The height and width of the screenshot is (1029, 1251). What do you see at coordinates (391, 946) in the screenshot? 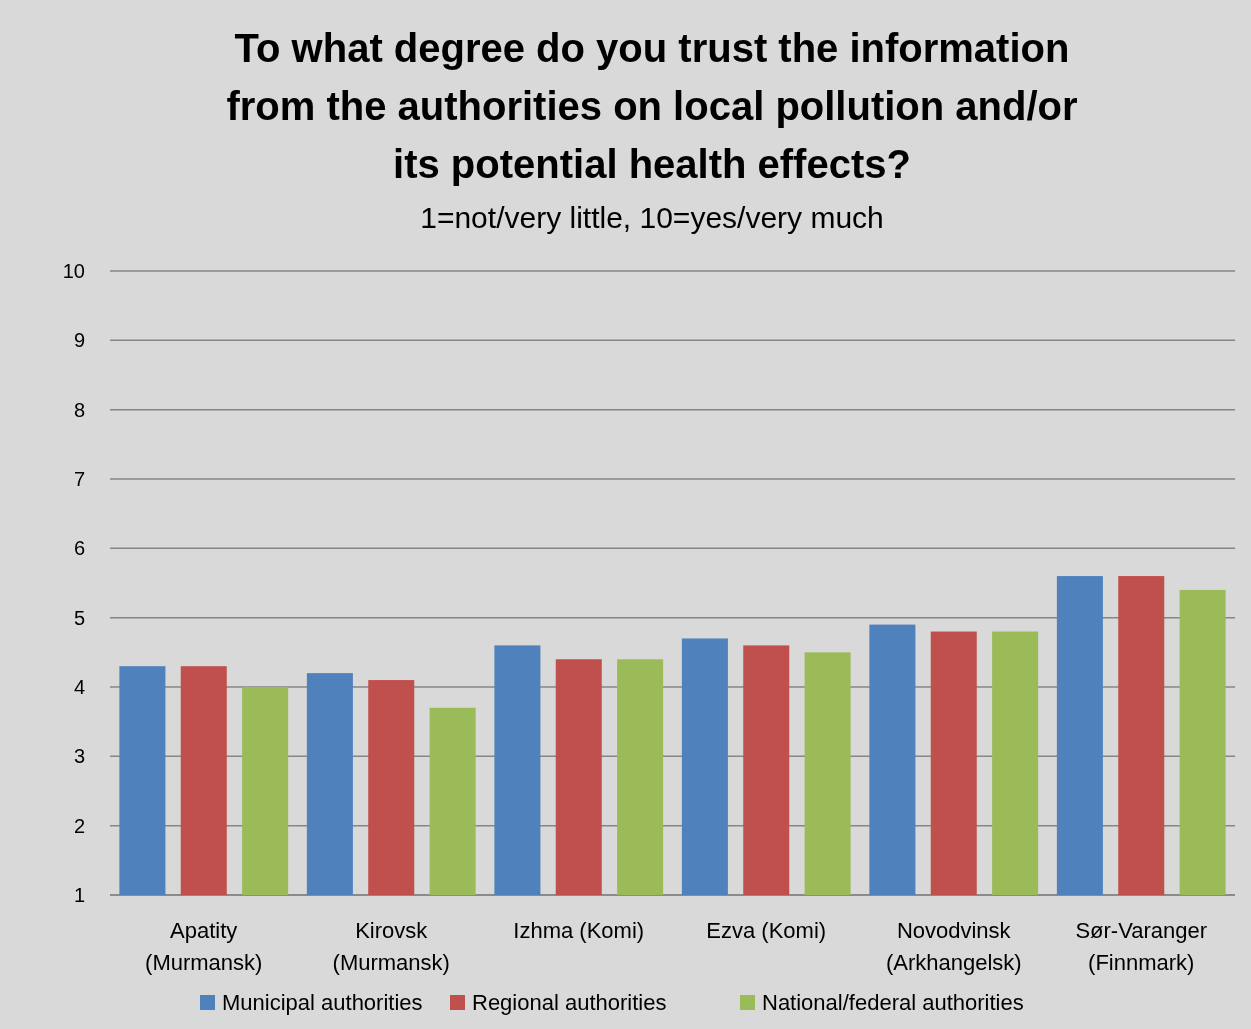
I see `x-tick-label: Kirovsk (Murmansk)` at bounding box center [391, 946].